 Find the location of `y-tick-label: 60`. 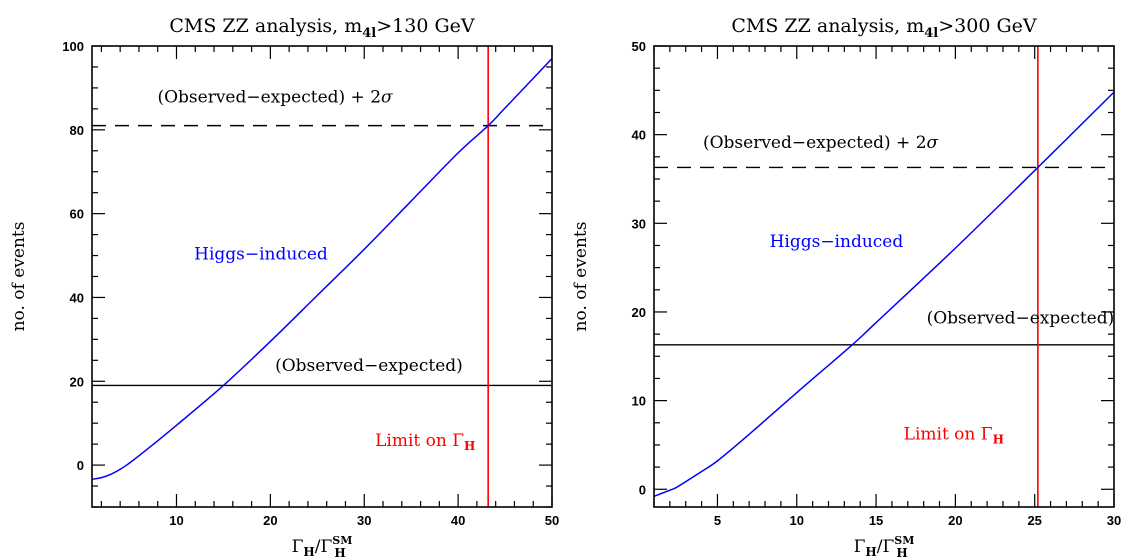

y-tick-label: 60 is located at coordinates (77, 214).